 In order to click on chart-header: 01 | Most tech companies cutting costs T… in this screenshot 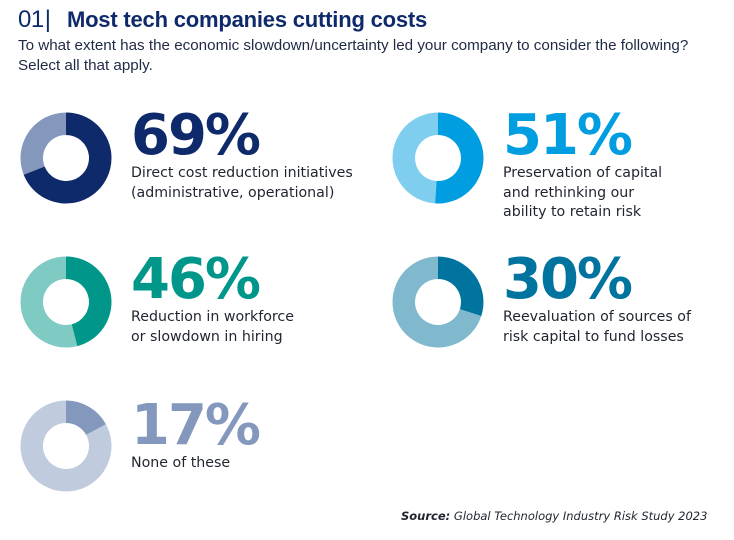, I will do `click(368, 41)`.